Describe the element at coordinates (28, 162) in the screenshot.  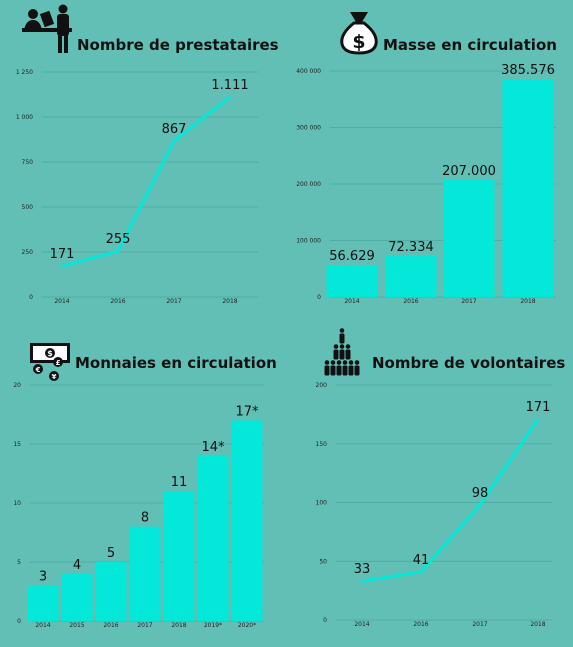
I see `y-tick-label: 750` at that location.